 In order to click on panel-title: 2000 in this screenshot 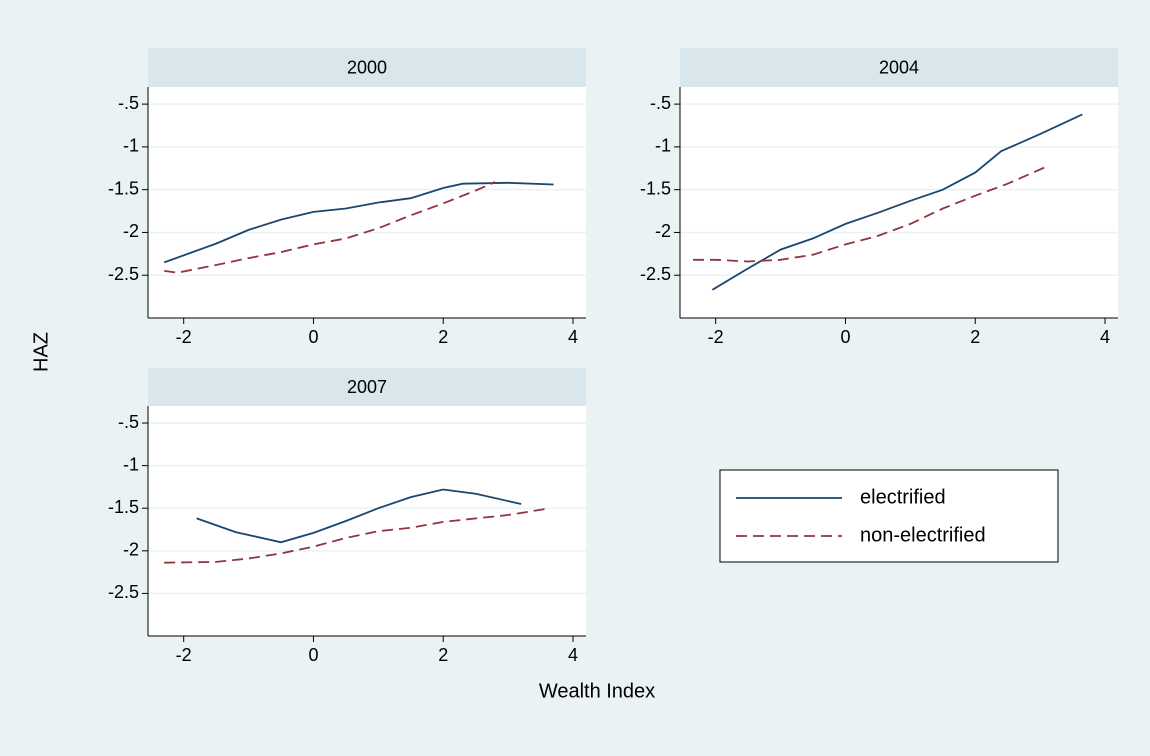, I will do `click(367, 67)`.